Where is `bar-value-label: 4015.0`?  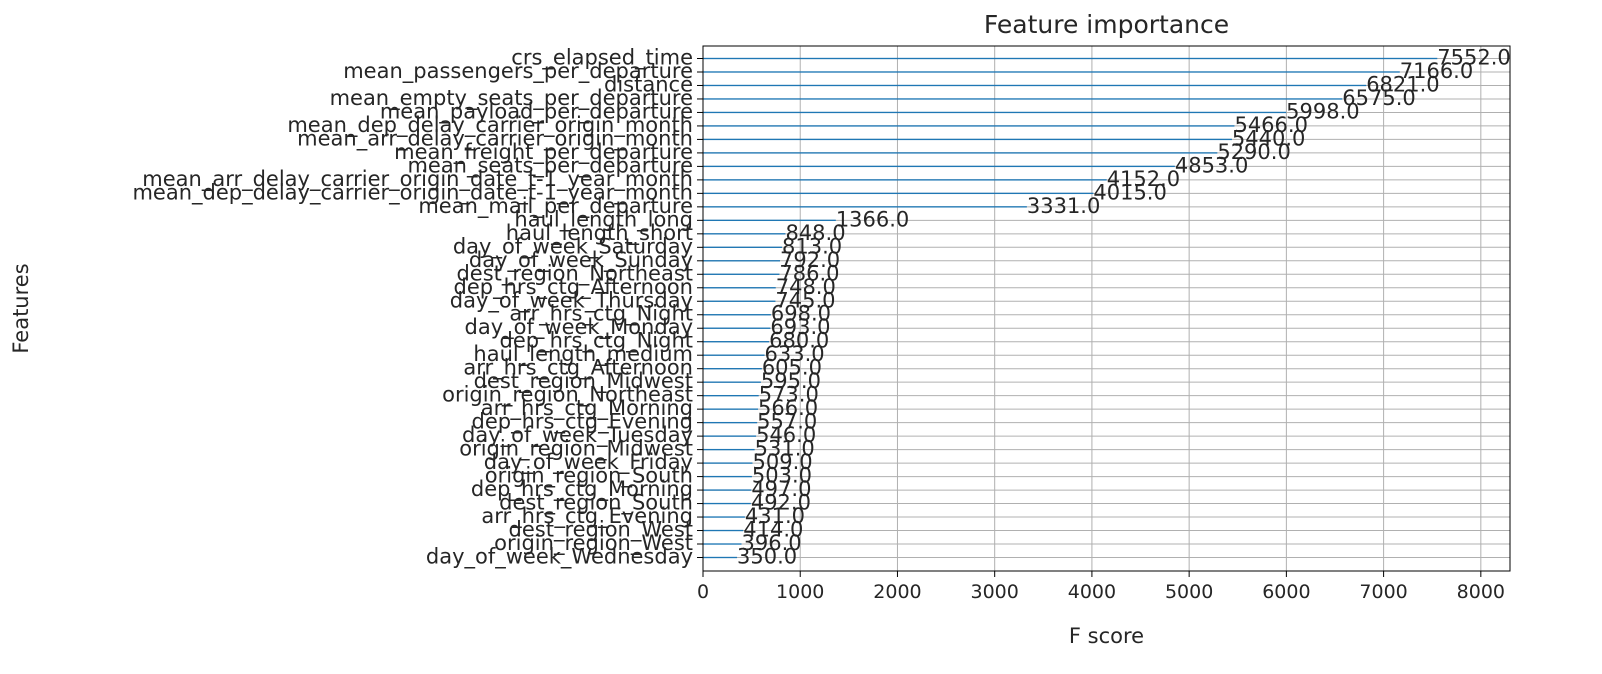 bar-value-label: 4015.0 is located at coordinates (1129, 192).